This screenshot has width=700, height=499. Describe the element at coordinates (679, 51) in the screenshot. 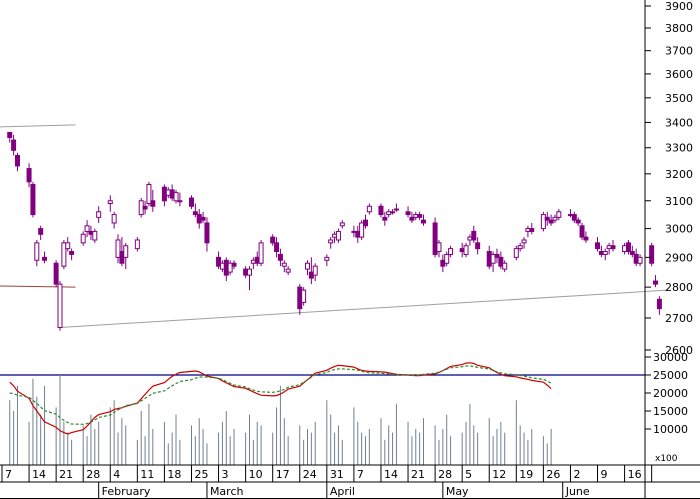

I see `price-tick-label: 3700` at that location.